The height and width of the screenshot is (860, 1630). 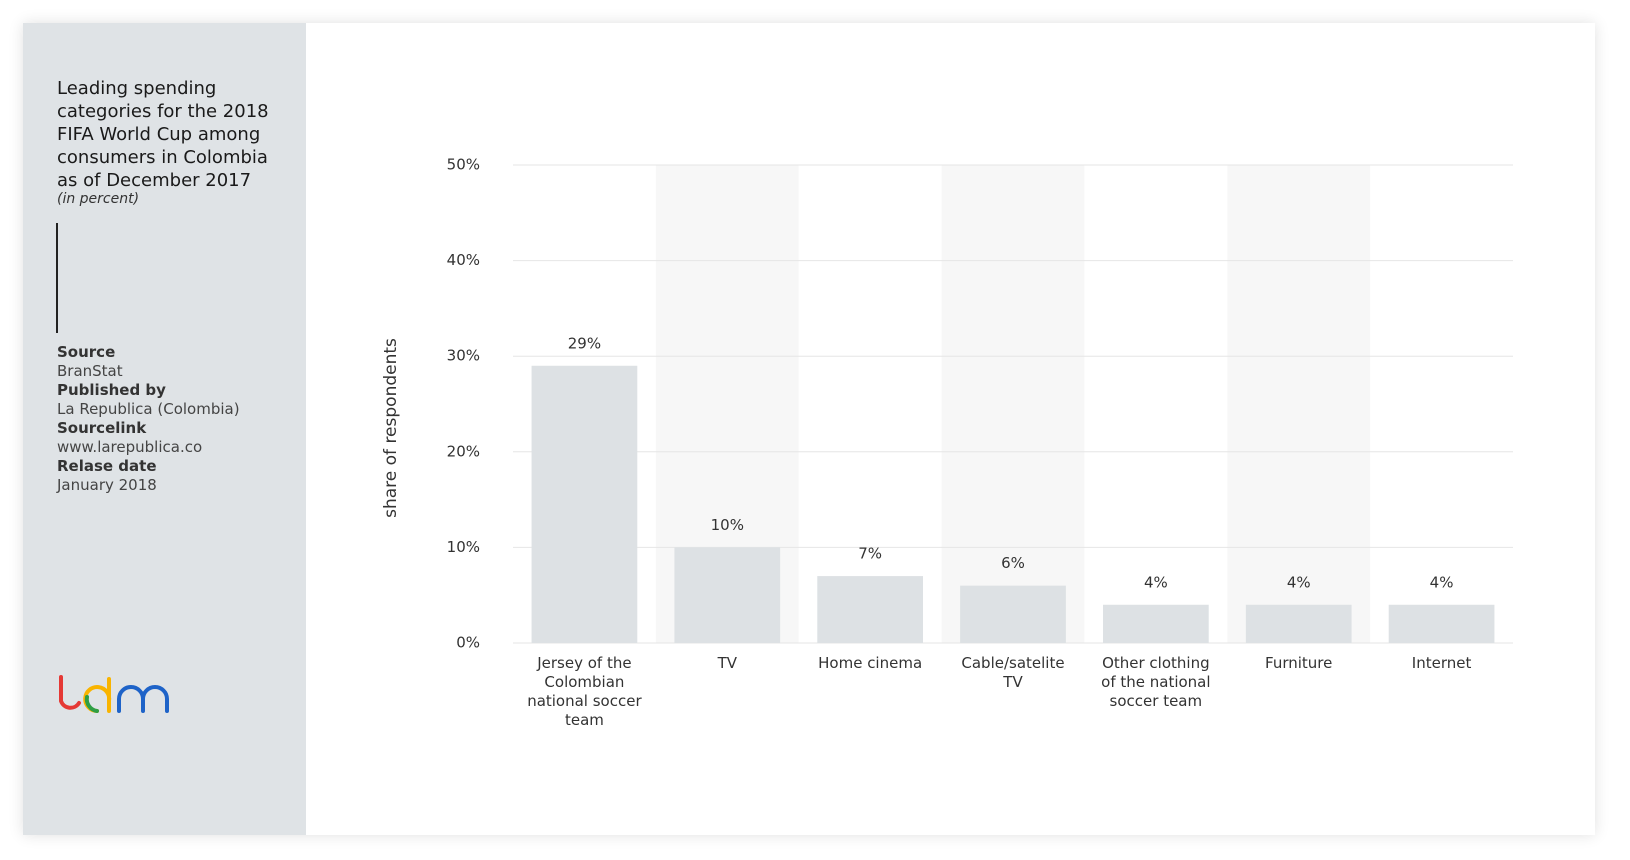 What do you see at coordinates (1441, 663) in the screenshot?
I see `x-tick-label: Internet` at bounding box center [1441, 663].